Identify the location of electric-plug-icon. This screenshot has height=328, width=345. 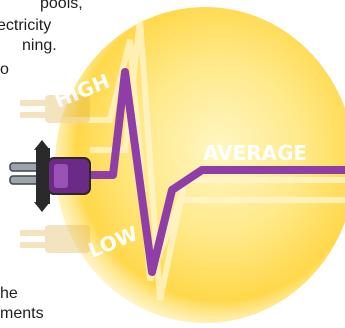
(50, 176).